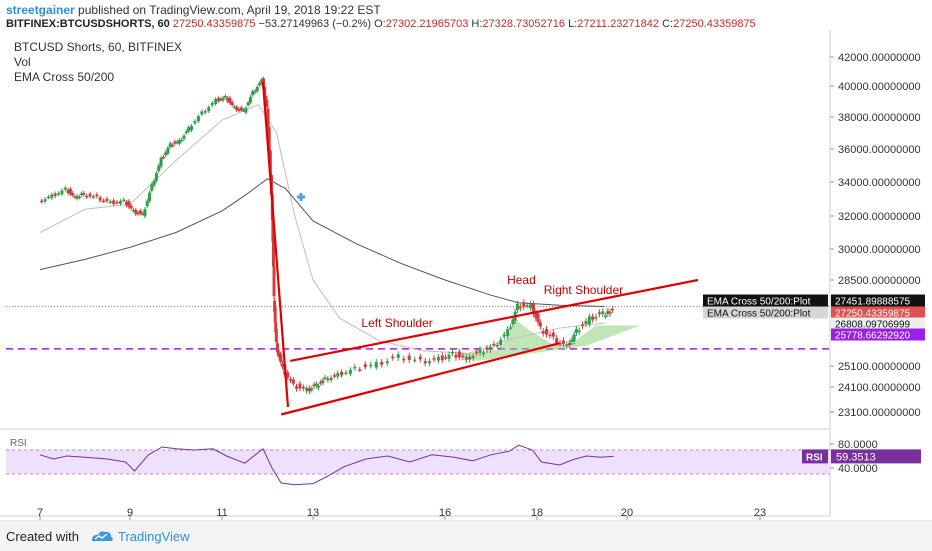 Image resolution: width=932 pixels, height=551 pixels. Describe the element at coordinates (130, 513) in the screenshot. I see `time-tick-label: 9` at that location.